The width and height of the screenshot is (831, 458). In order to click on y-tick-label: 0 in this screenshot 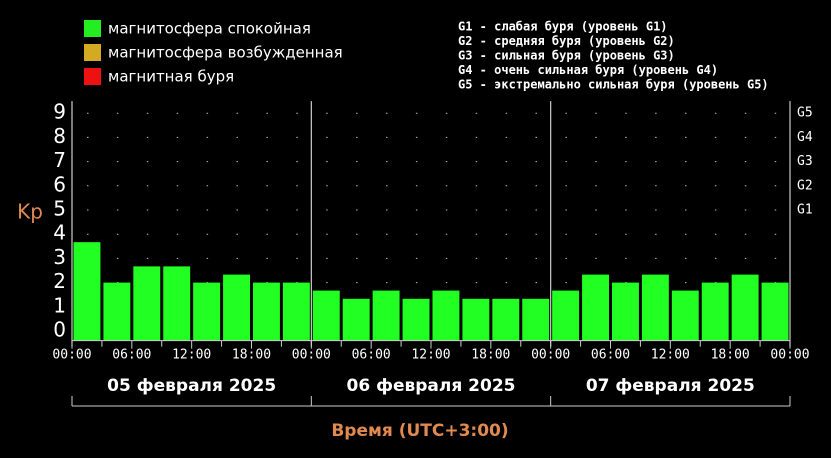, I will do `click(59, 330)`.